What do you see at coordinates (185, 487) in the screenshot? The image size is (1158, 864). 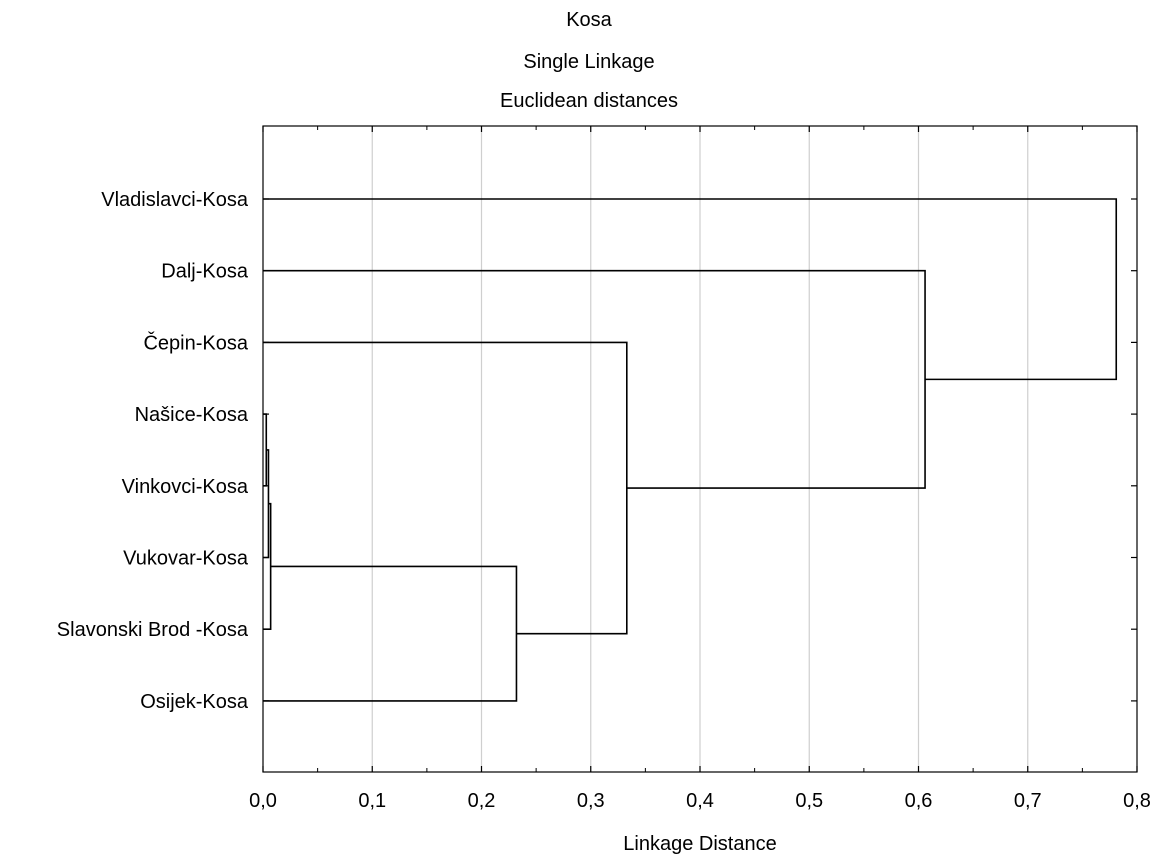 I see `leaf-label-4: Vinkovci-Kosa` at bounding box center [185, 487].